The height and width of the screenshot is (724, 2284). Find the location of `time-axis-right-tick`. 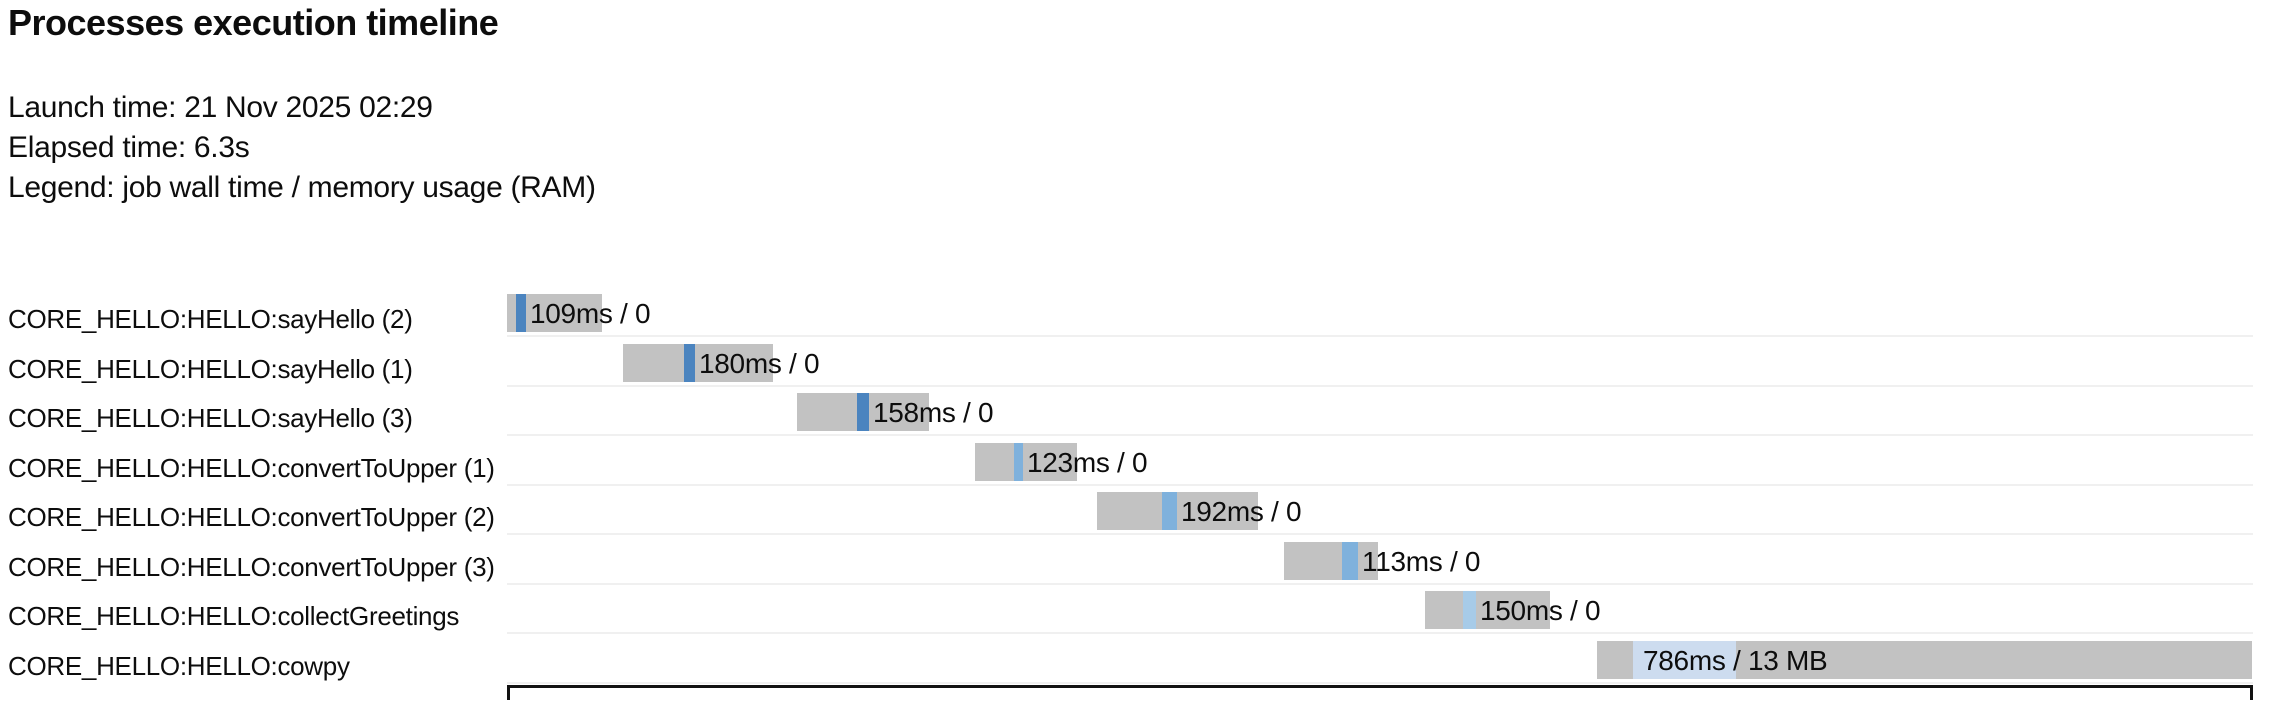

time-axis-right-tick is located at coordinates (2251, 692).